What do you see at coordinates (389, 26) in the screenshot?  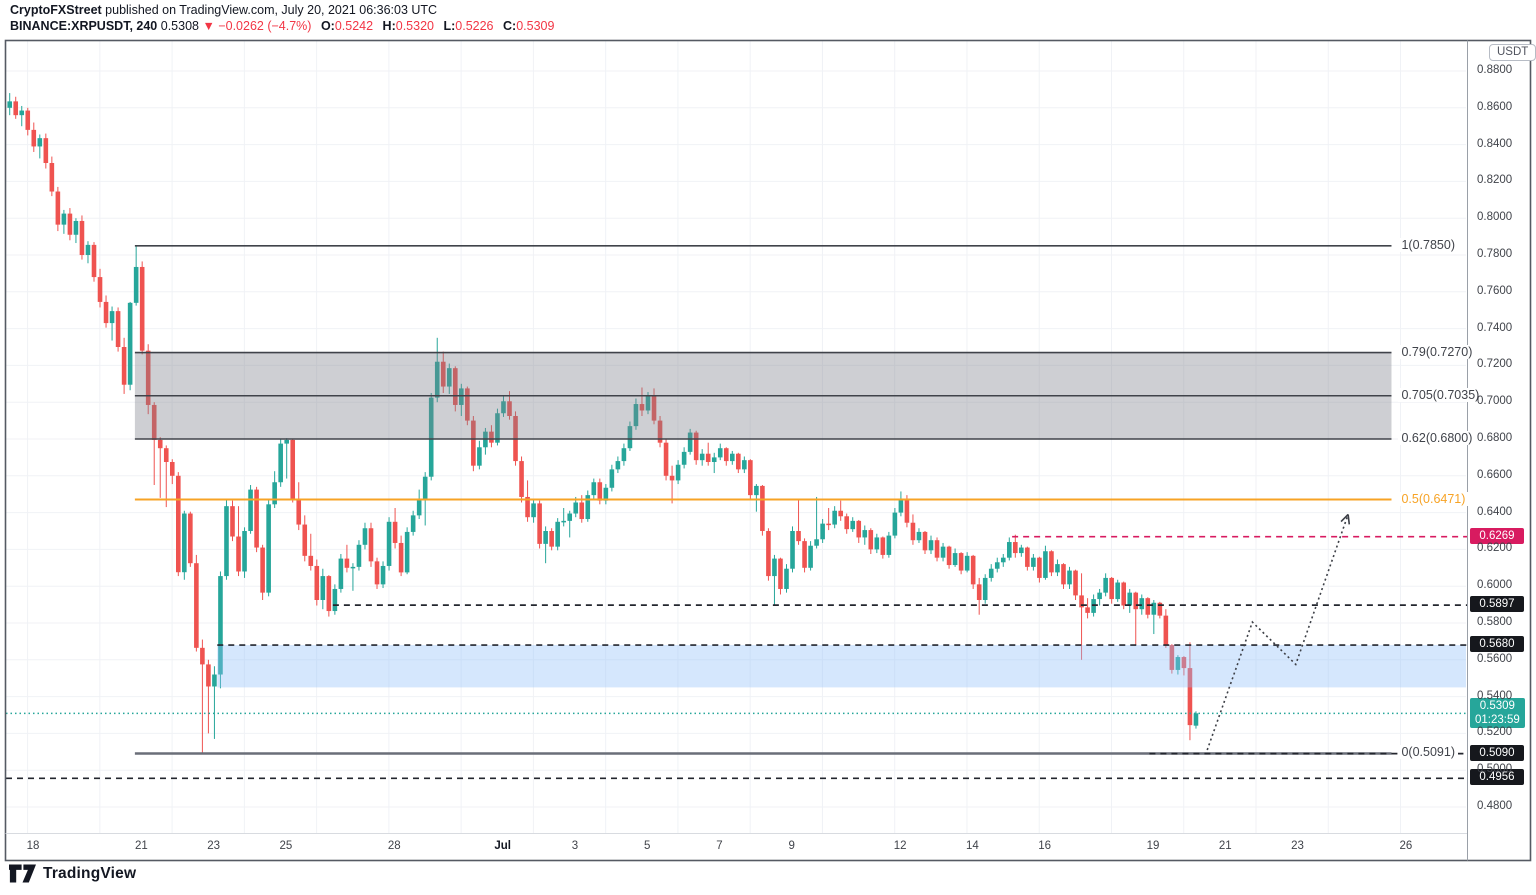 I see `high-label: H:` at bounding box center [389, 26].